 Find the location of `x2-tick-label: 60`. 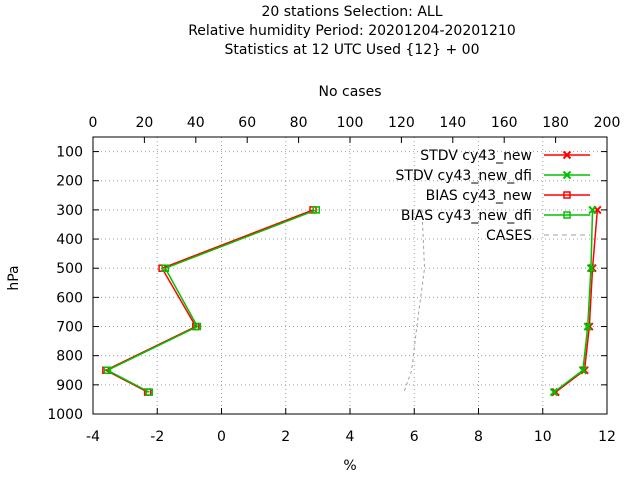

x2-tick-label: 60 is located at coordinates (247, 123).